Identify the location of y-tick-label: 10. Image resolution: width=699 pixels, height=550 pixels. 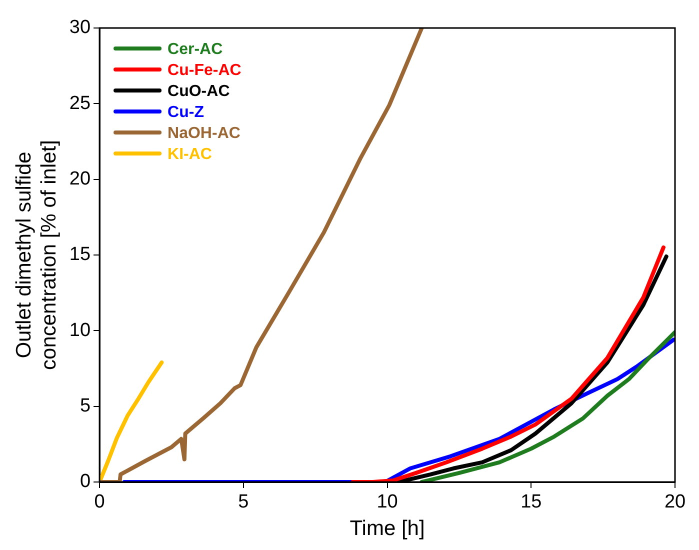
(80, 330).